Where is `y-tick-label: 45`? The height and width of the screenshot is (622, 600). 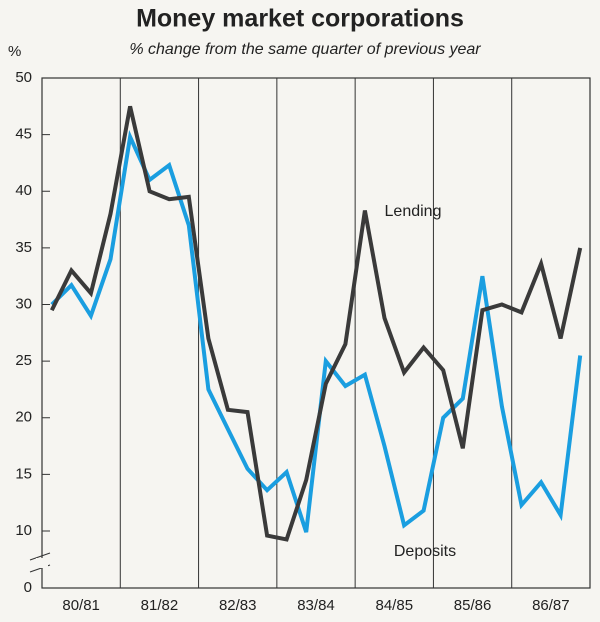 y-tick-label: 45 is located at coordinates (23, 134).